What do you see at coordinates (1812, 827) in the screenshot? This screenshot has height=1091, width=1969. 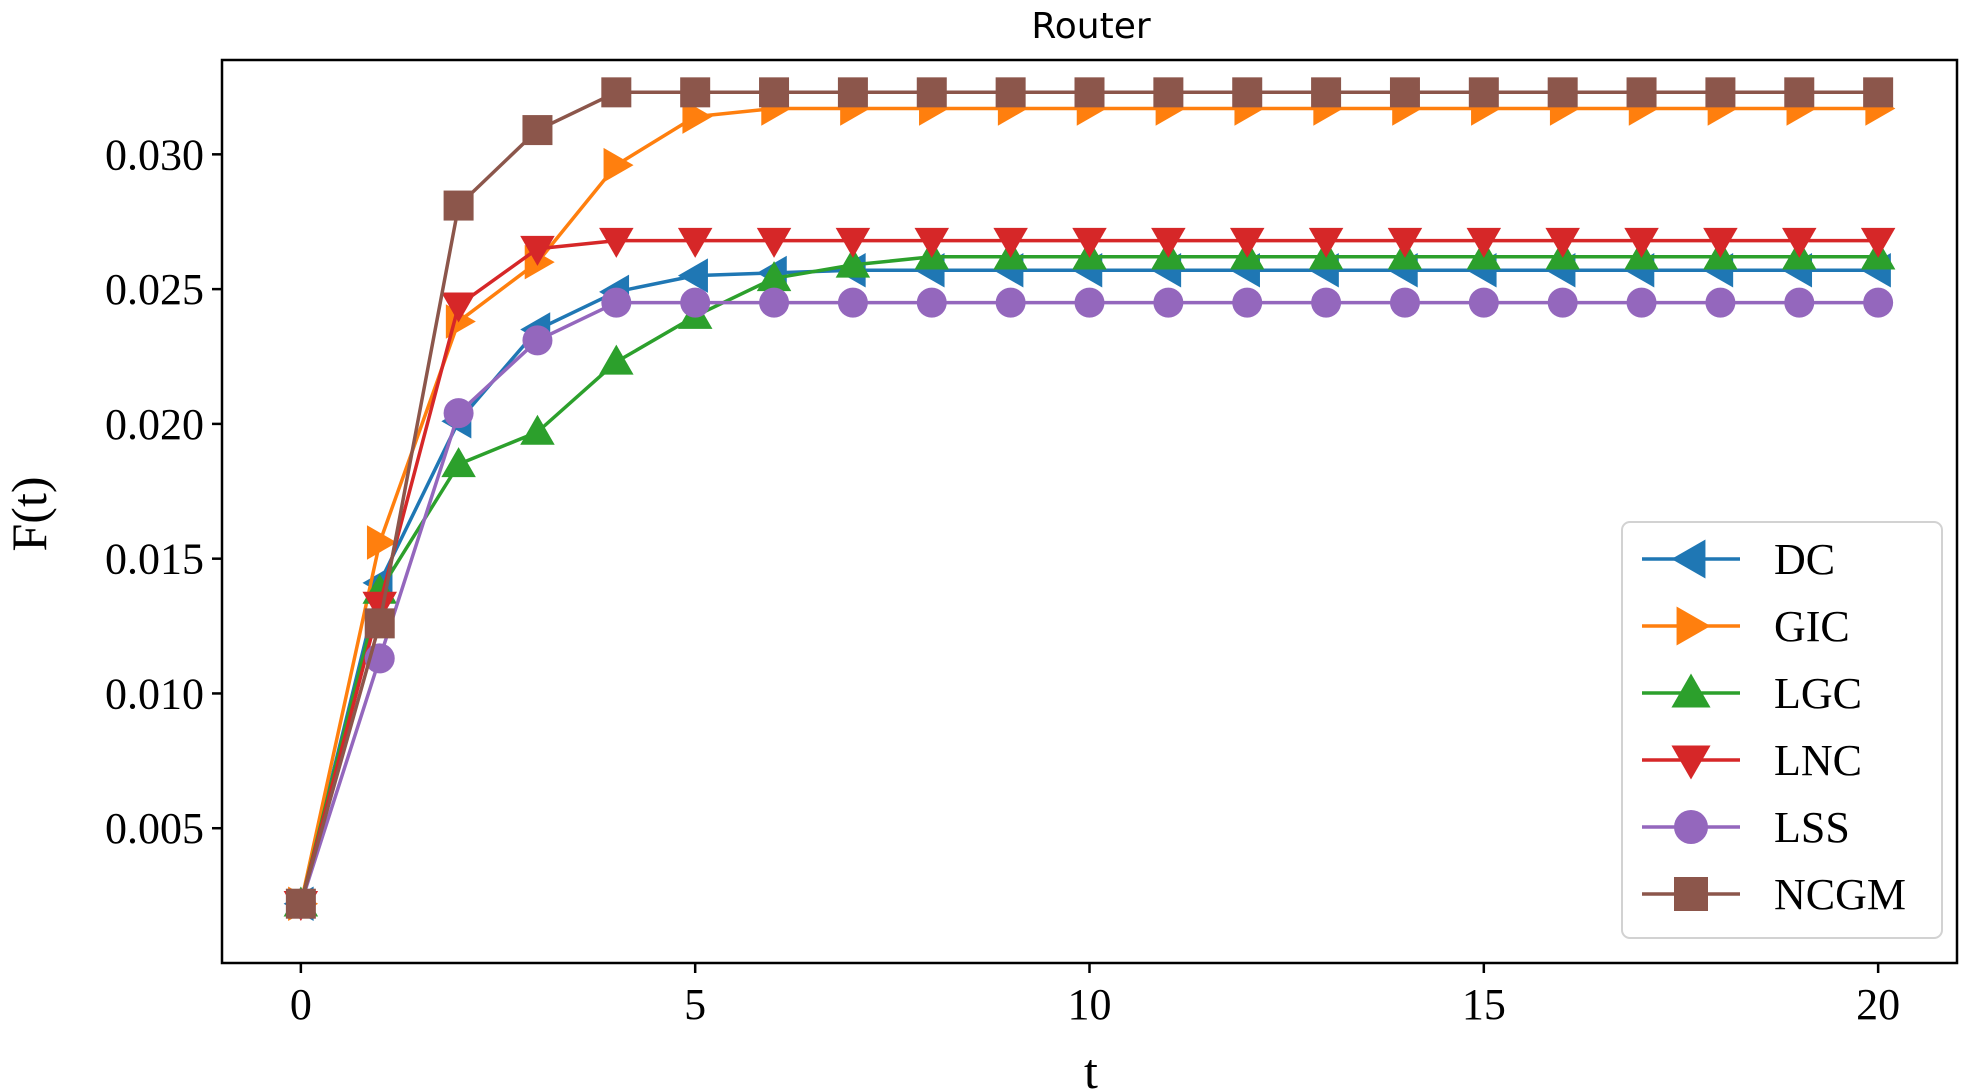 I see `legend-label-lss: LSS` at bounding box center [1812, 827].